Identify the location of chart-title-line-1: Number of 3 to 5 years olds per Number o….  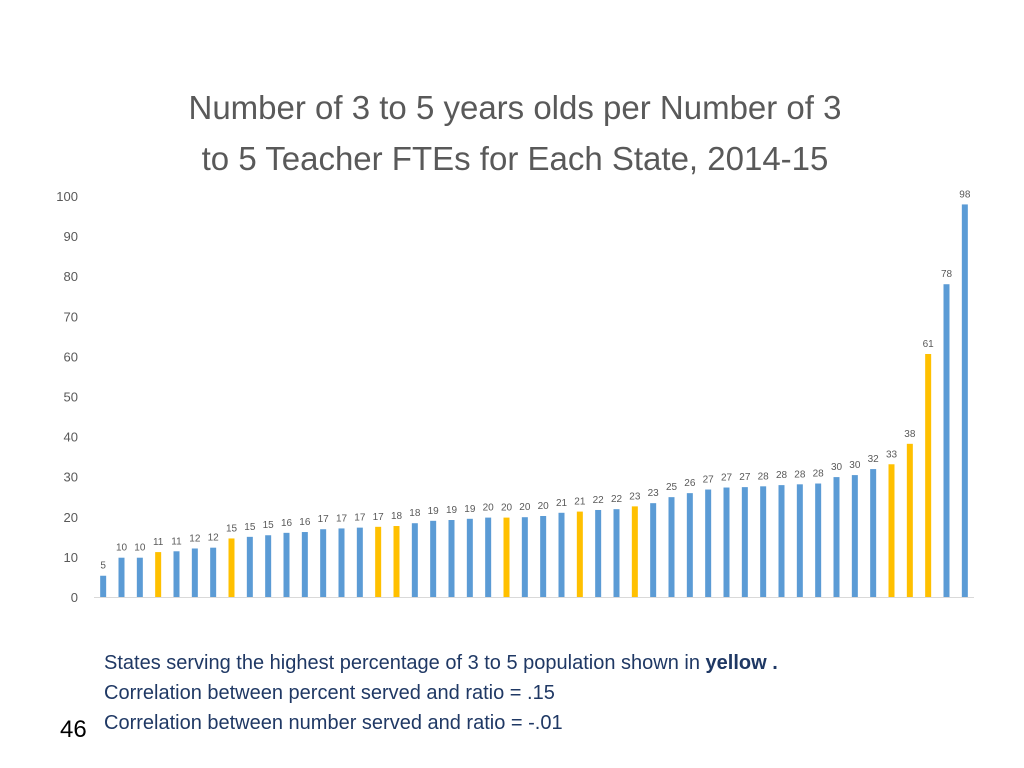
(515, 107).